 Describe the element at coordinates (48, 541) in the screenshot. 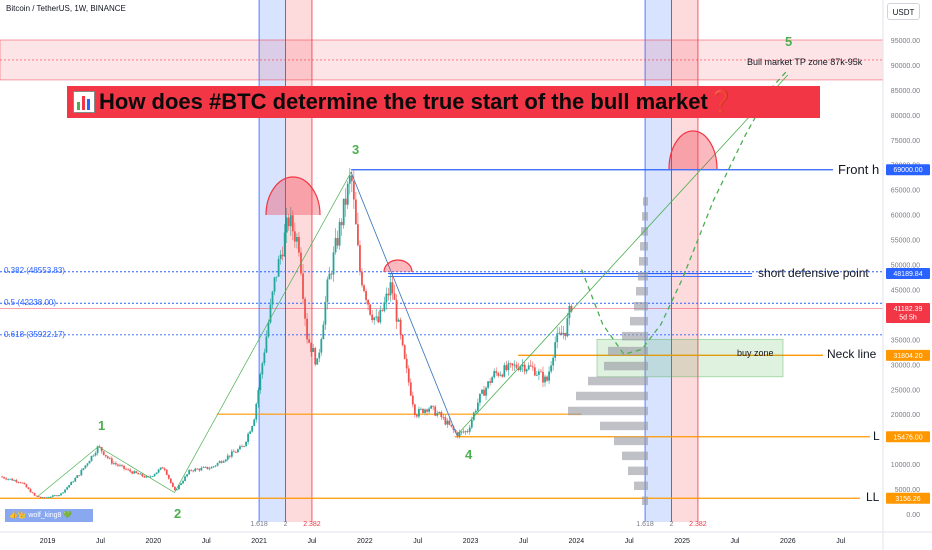

I see `x-tick-label-0: 2019` at that location.